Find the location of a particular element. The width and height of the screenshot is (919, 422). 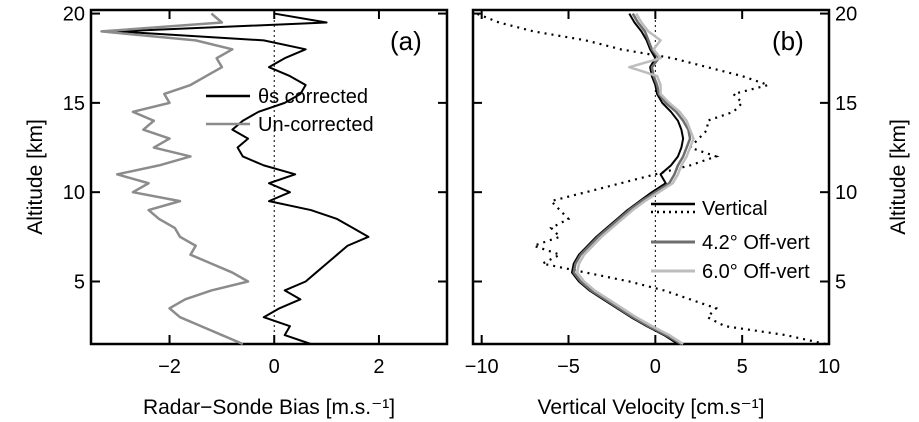

y-tick-label-a: 20 is located at coordinates (74, 15).